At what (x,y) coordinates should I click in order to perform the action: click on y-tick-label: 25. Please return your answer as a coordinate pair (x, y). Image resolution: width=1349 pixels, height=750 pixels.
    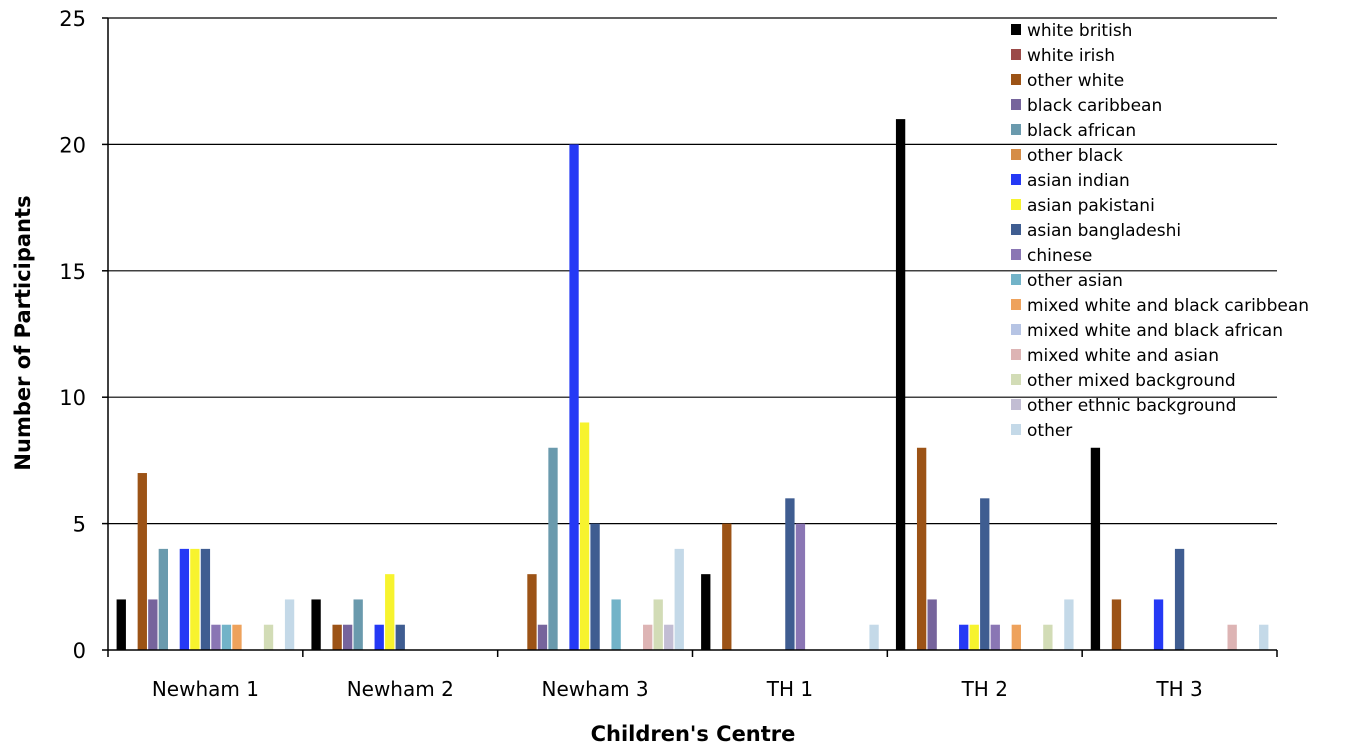
    Looking at the image, I should click on (72, 19).